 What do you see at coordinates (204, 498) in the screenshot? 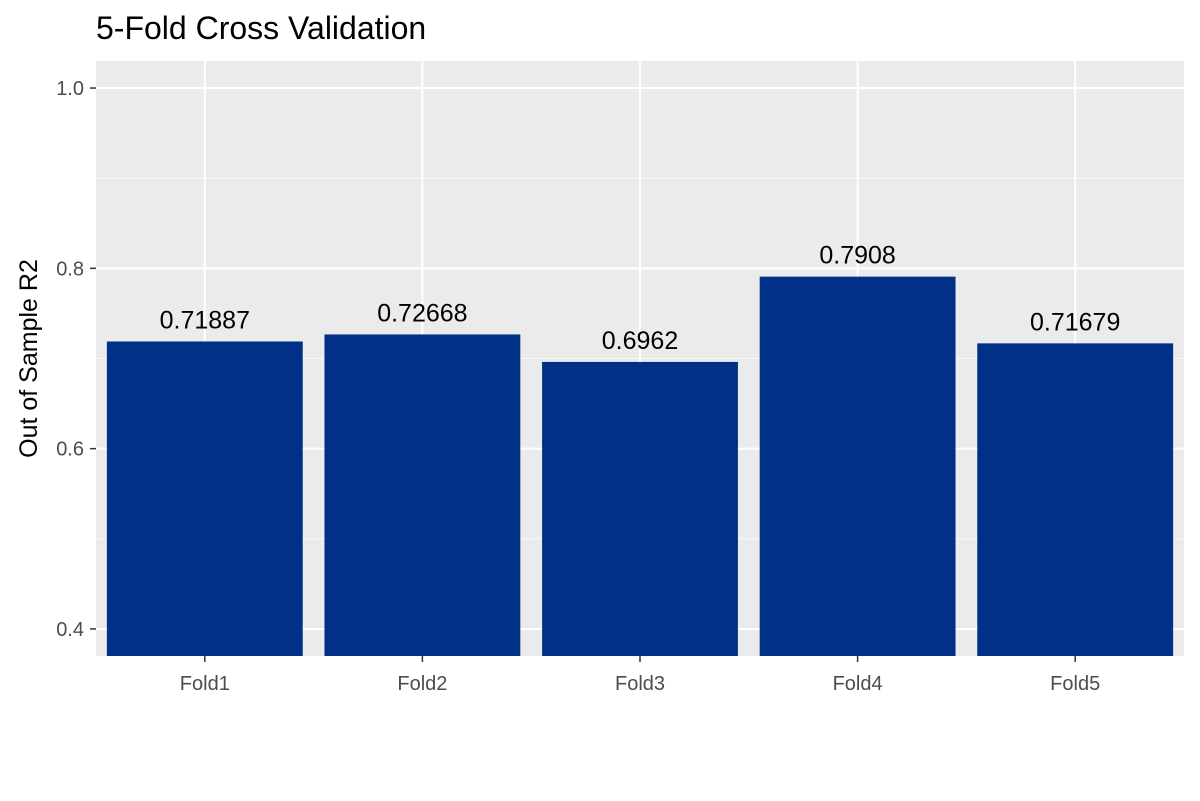
I see `bar-fold1` at bounding box center [204, 498].